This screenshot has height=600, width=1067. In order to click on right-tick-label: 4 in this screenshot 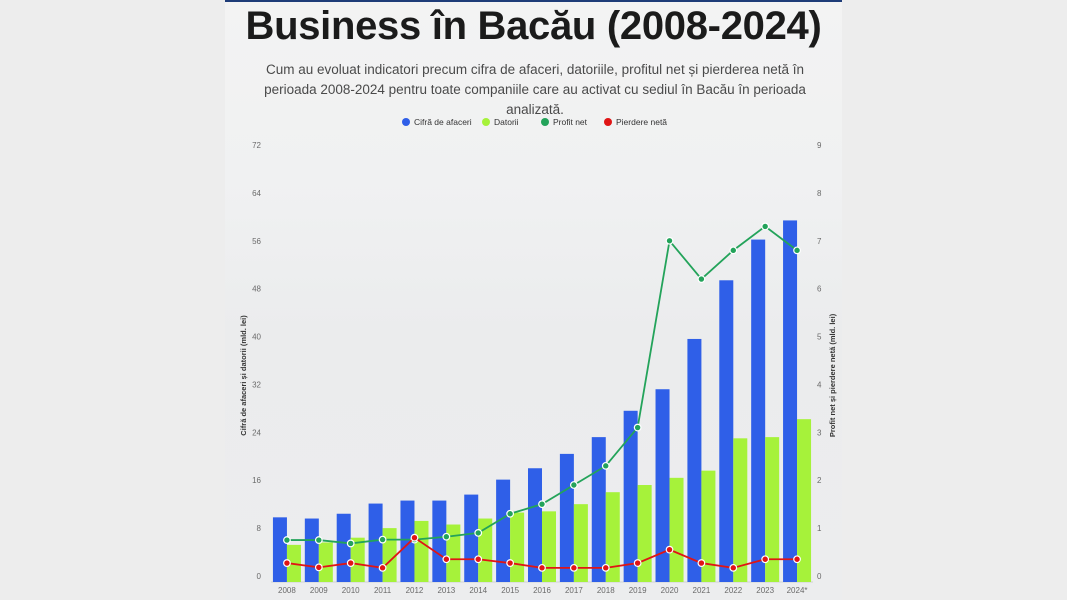, I will do `click(819, 384)`.